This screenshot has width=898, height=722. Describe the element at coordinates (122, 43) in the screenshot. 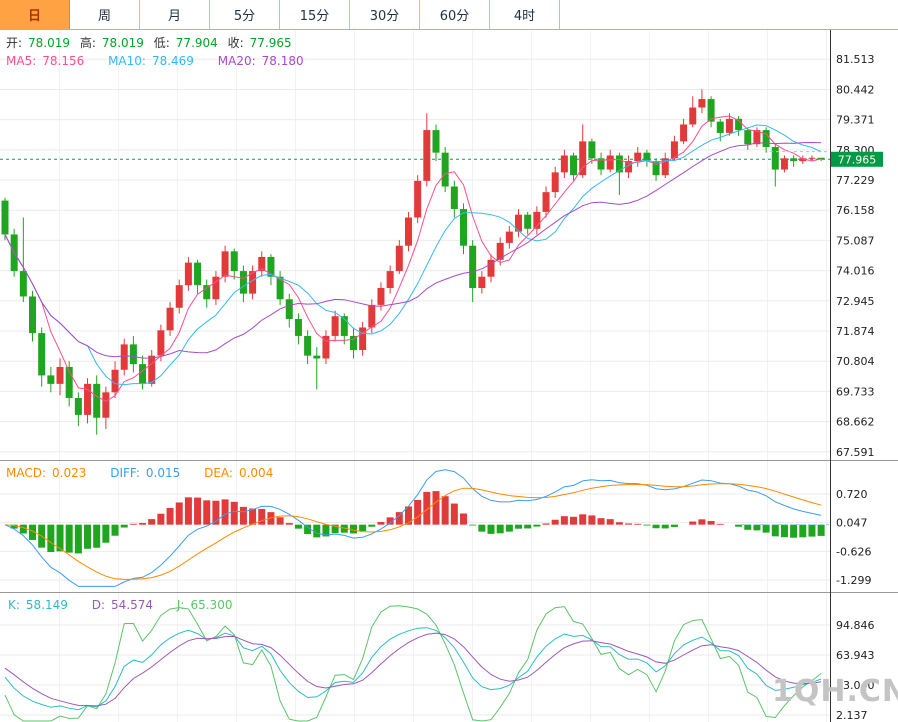

I see `high-value: 78.019` at that location.